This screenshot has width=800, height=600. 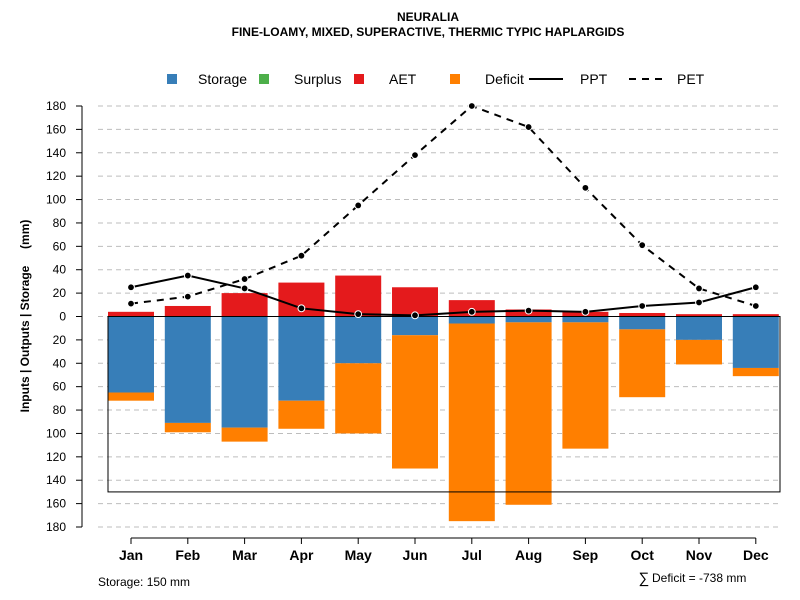 I want to click on x-tick-label-dec: Dec, so click(x=756, y=555).